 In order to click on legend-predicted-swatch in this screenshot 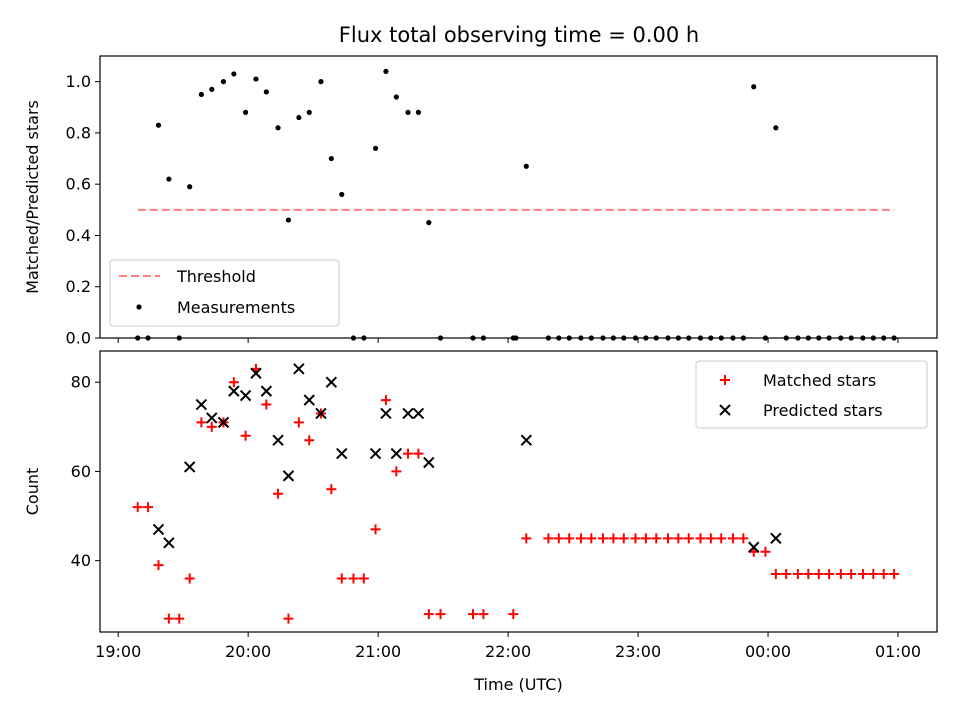, I will do `click(725, 410)`.